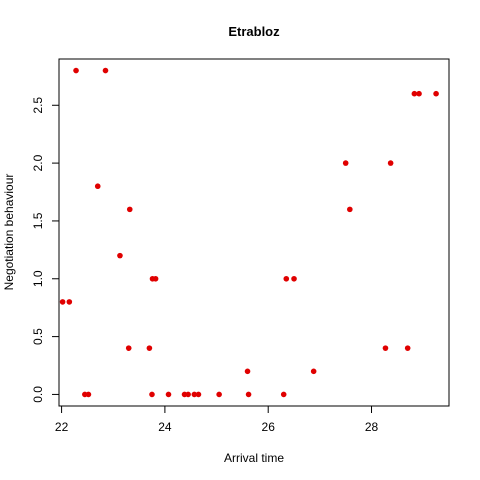  I want to click on x-tick-label: 24, so click(165, 427).